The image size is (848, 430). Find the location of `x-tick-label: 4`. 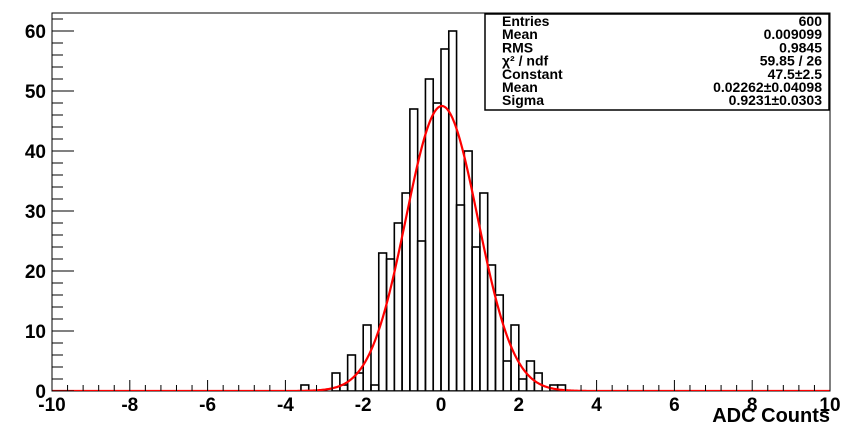

x-tick-label: 4 is located at coordinates (596, 405).